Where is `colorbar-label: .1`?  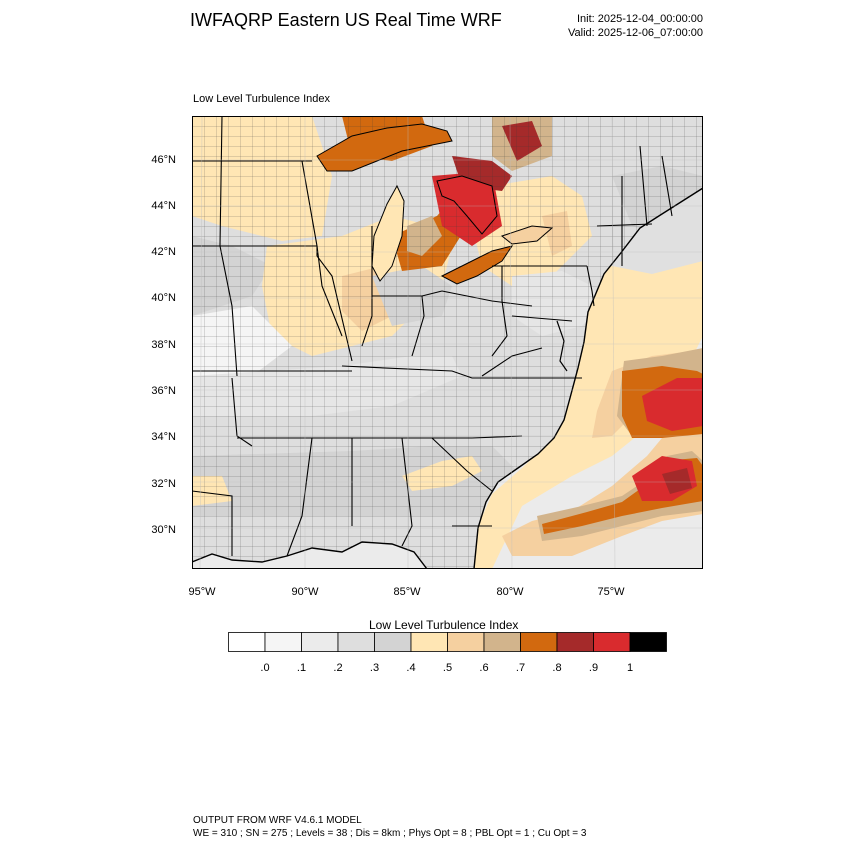
colorbar-label: .1 is located at coordinates (301, 668).